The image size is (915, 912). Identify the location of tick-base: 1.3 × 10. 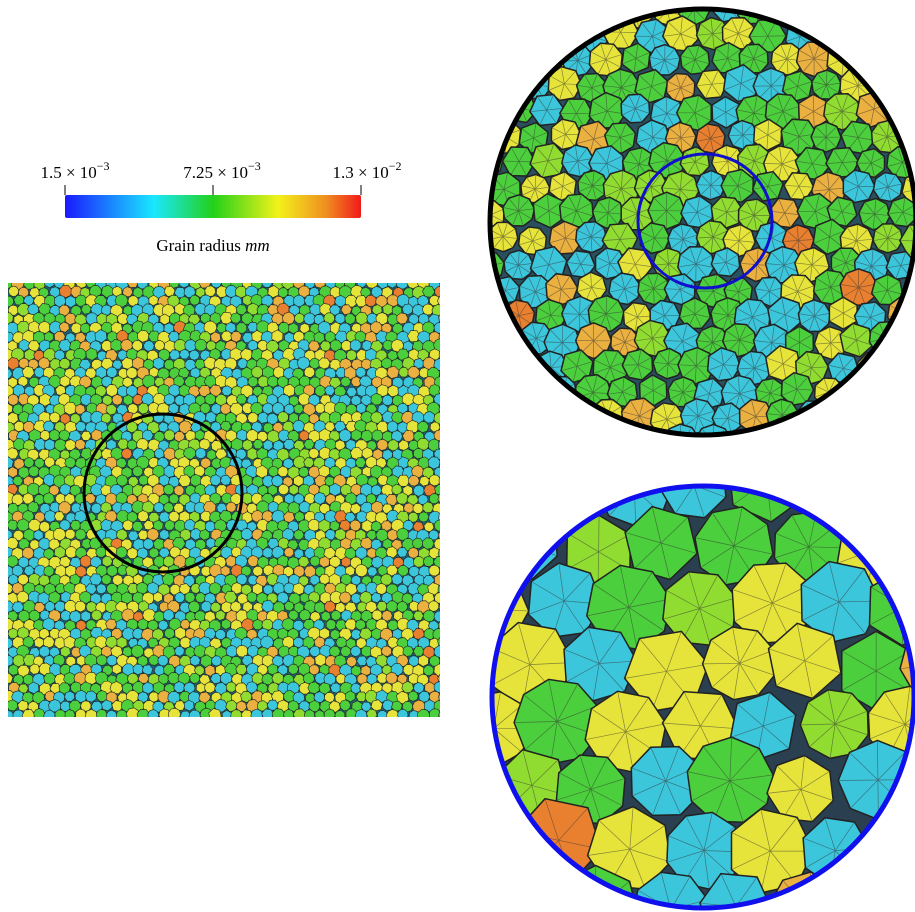
(360, 172).